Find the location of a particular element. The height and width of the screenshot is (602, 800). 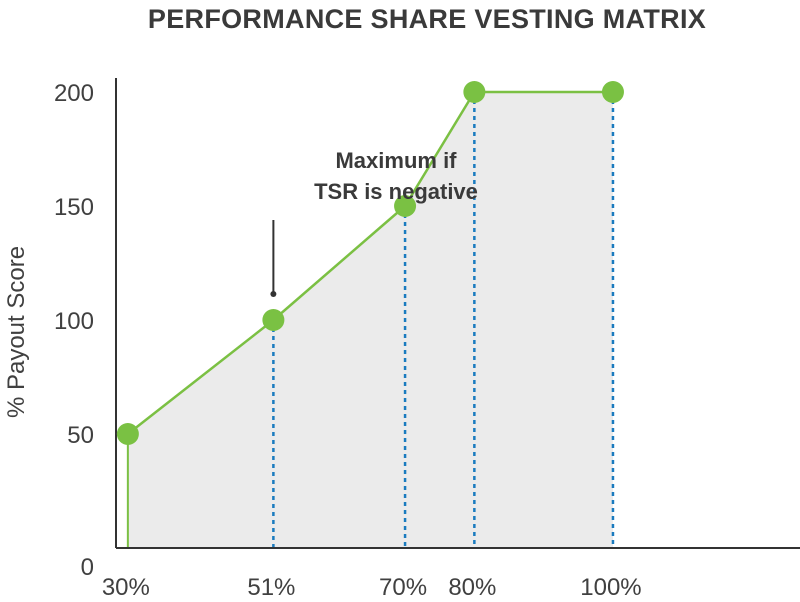

x-tick-label: 51% is located at coordinates (271, 587).